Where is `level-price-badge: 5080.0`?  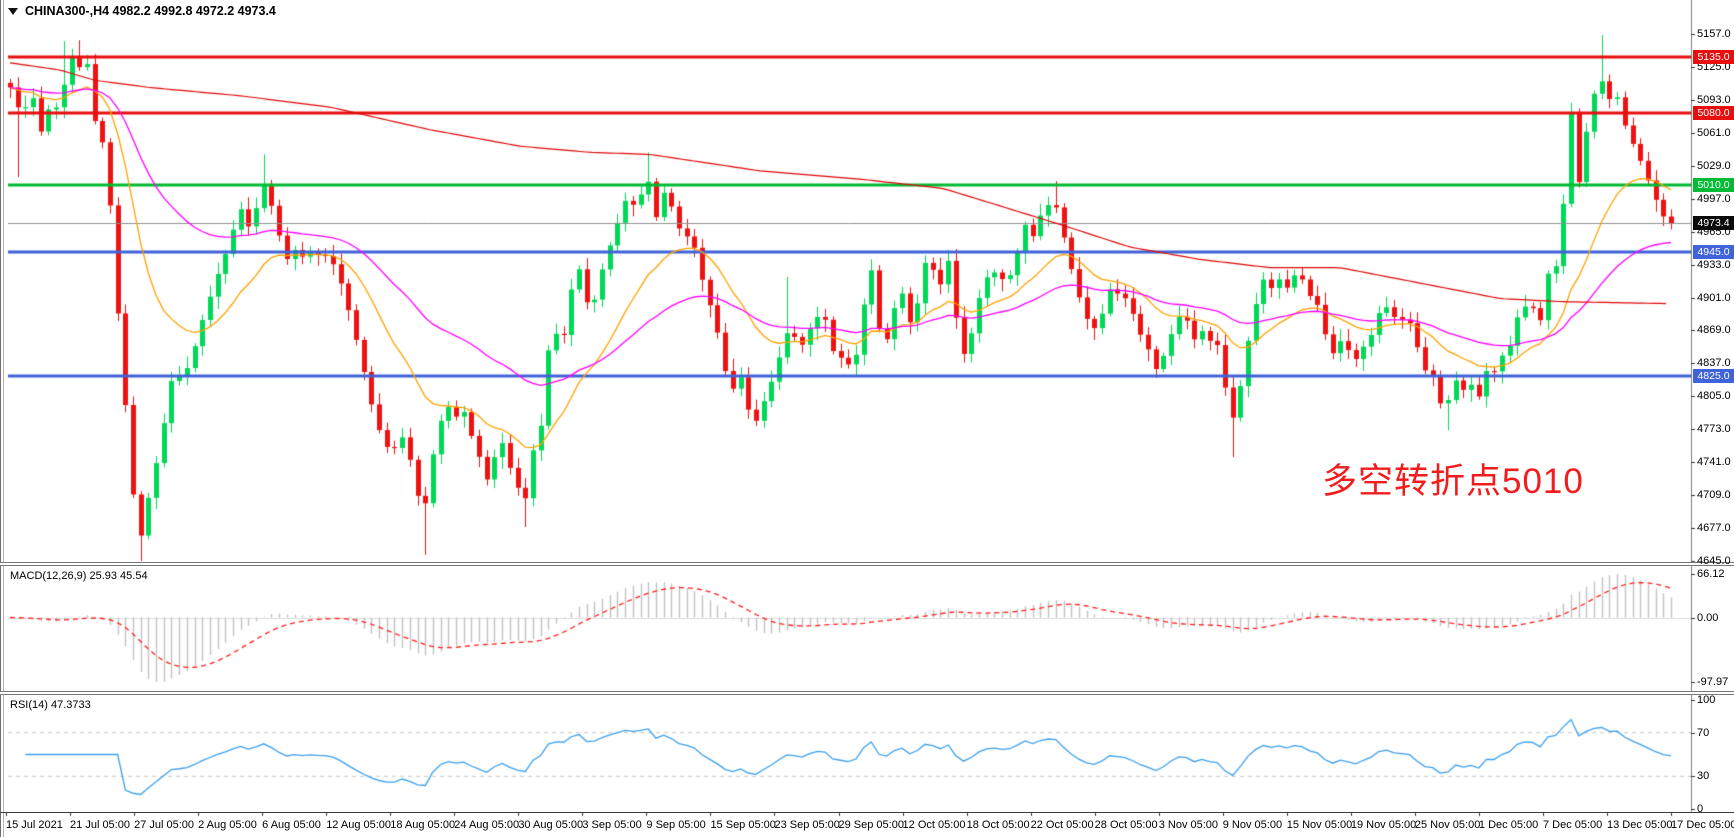
level-price-badge: 5080.0 is located at coordinates (1713, 113).